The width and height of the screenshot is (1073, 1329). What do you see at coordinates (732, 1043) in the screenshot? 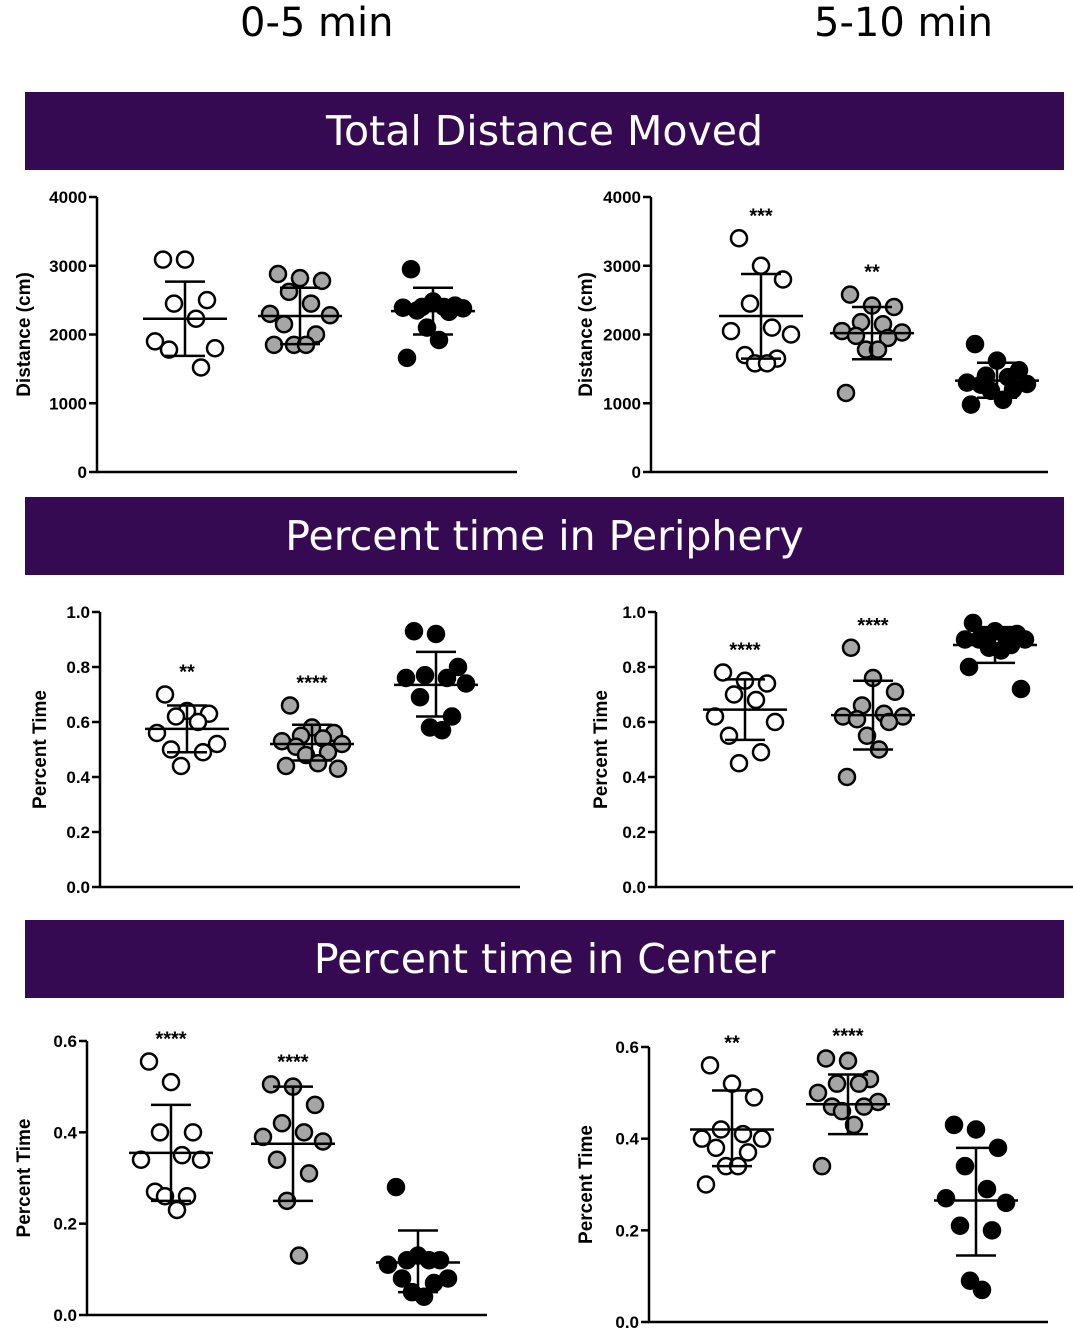
I see `significance-label: **` at bounding box center [732, 1043].